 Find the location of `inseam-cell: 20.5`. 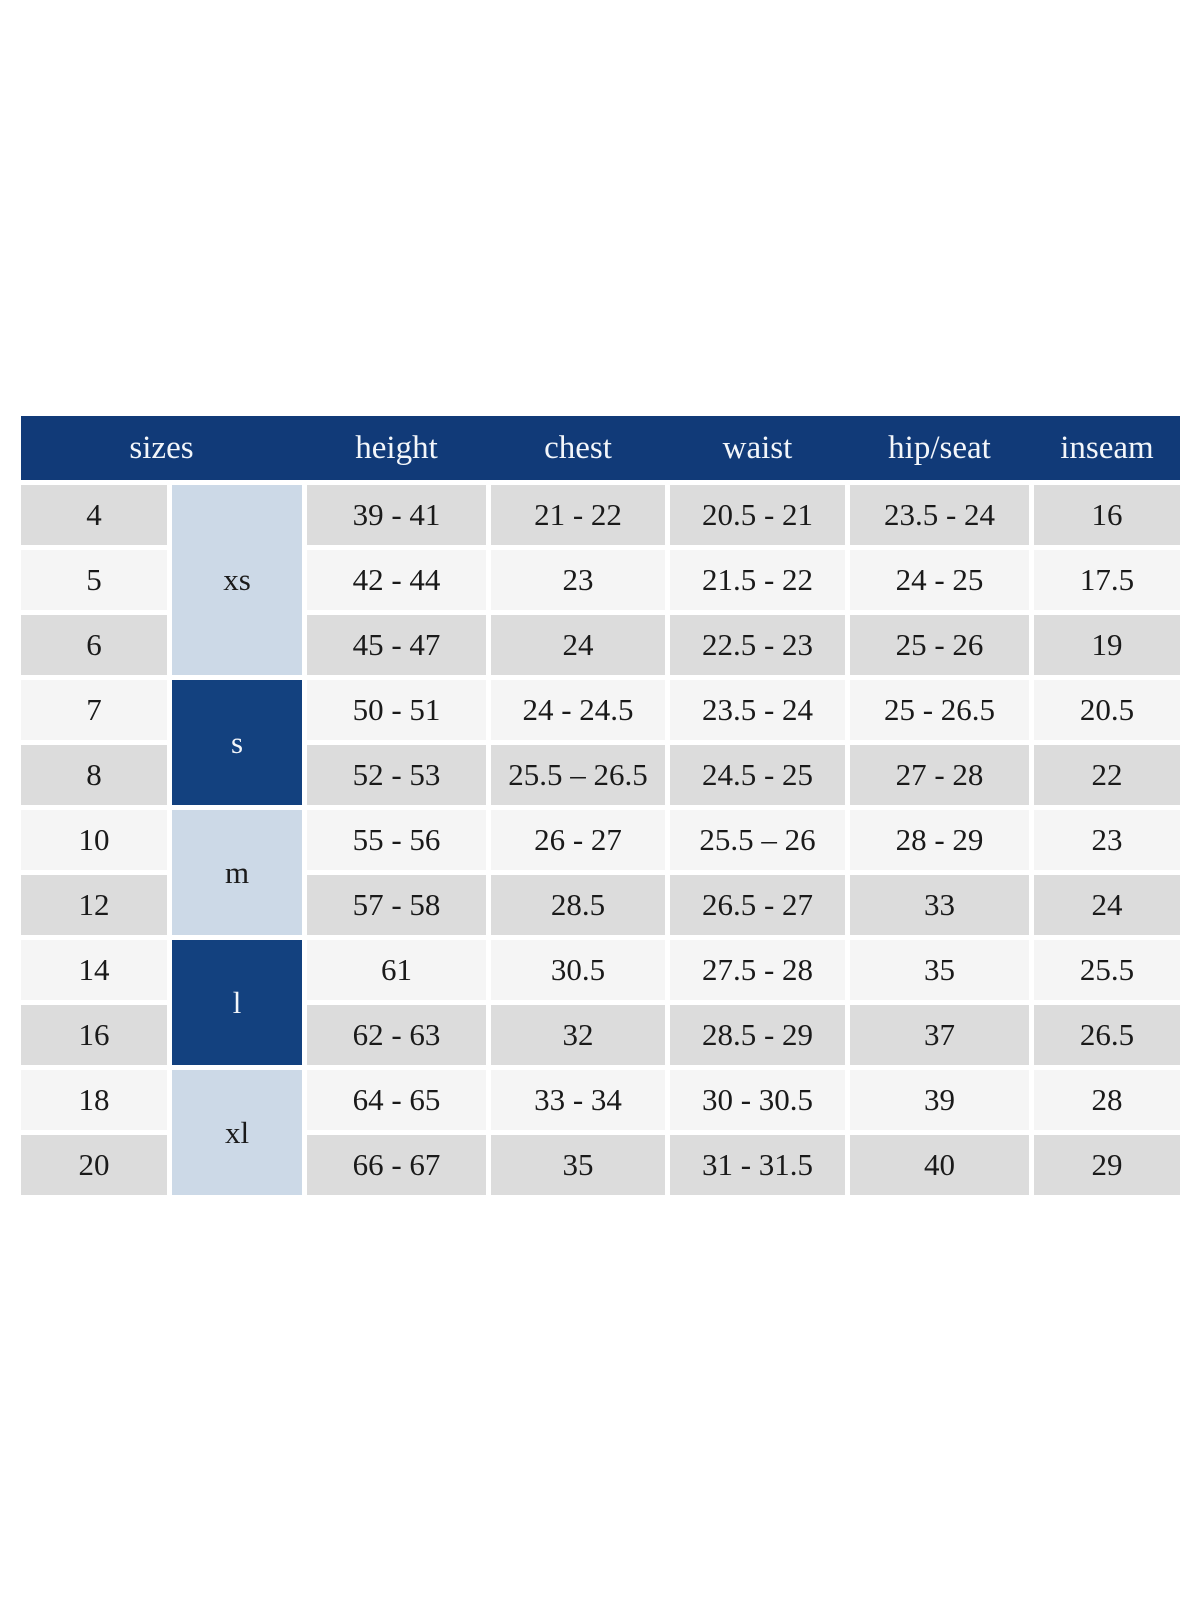

inseam-cell: 20.5 is located at coordinates (1107, 710).